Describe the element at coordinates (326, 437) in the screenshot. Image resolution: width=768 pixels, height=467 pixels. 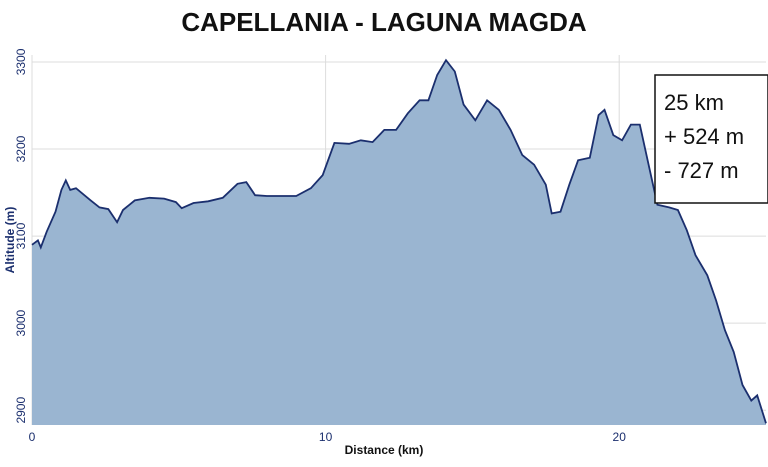
I see `x-tick-label: 10` at that location.